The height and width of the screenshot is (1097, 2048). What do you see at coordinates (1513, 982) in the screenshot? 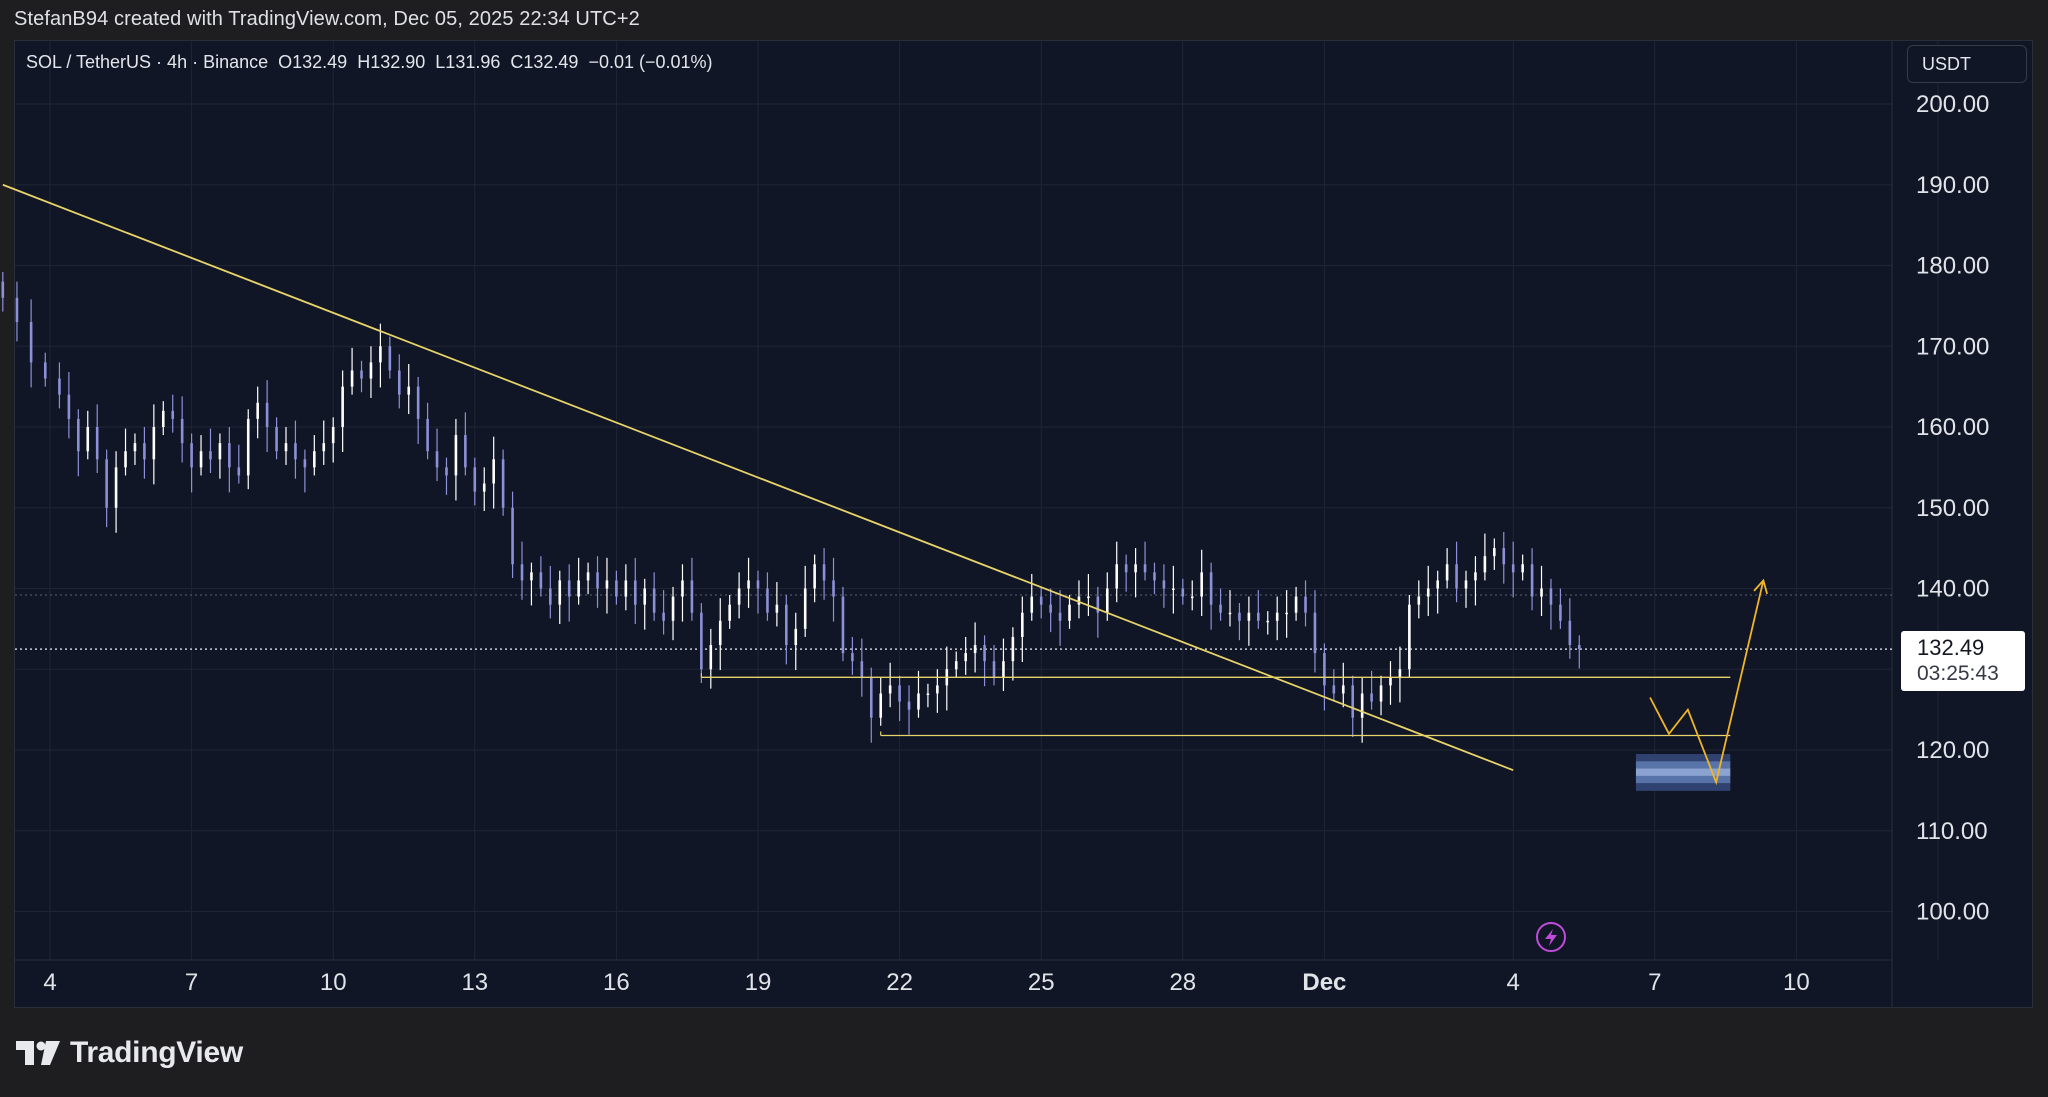
I see `x-tick-label: 4` at bounding box center [1513, 982].